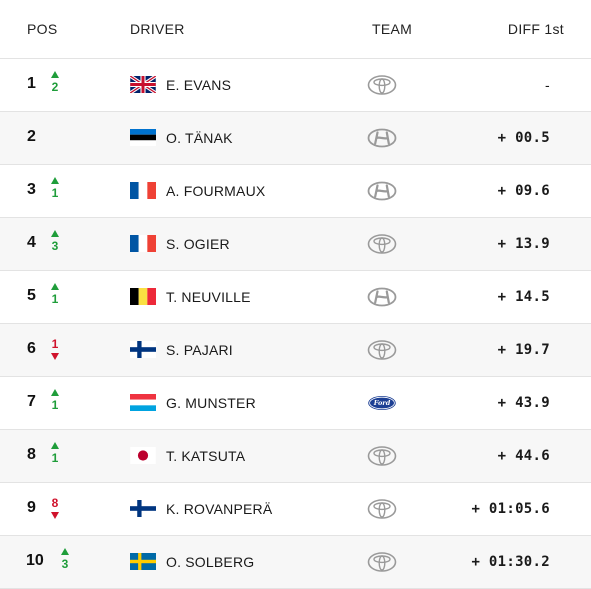 This screenshot has height=589, width=591. I want to click on header-pos: POS, so click(42, 29).